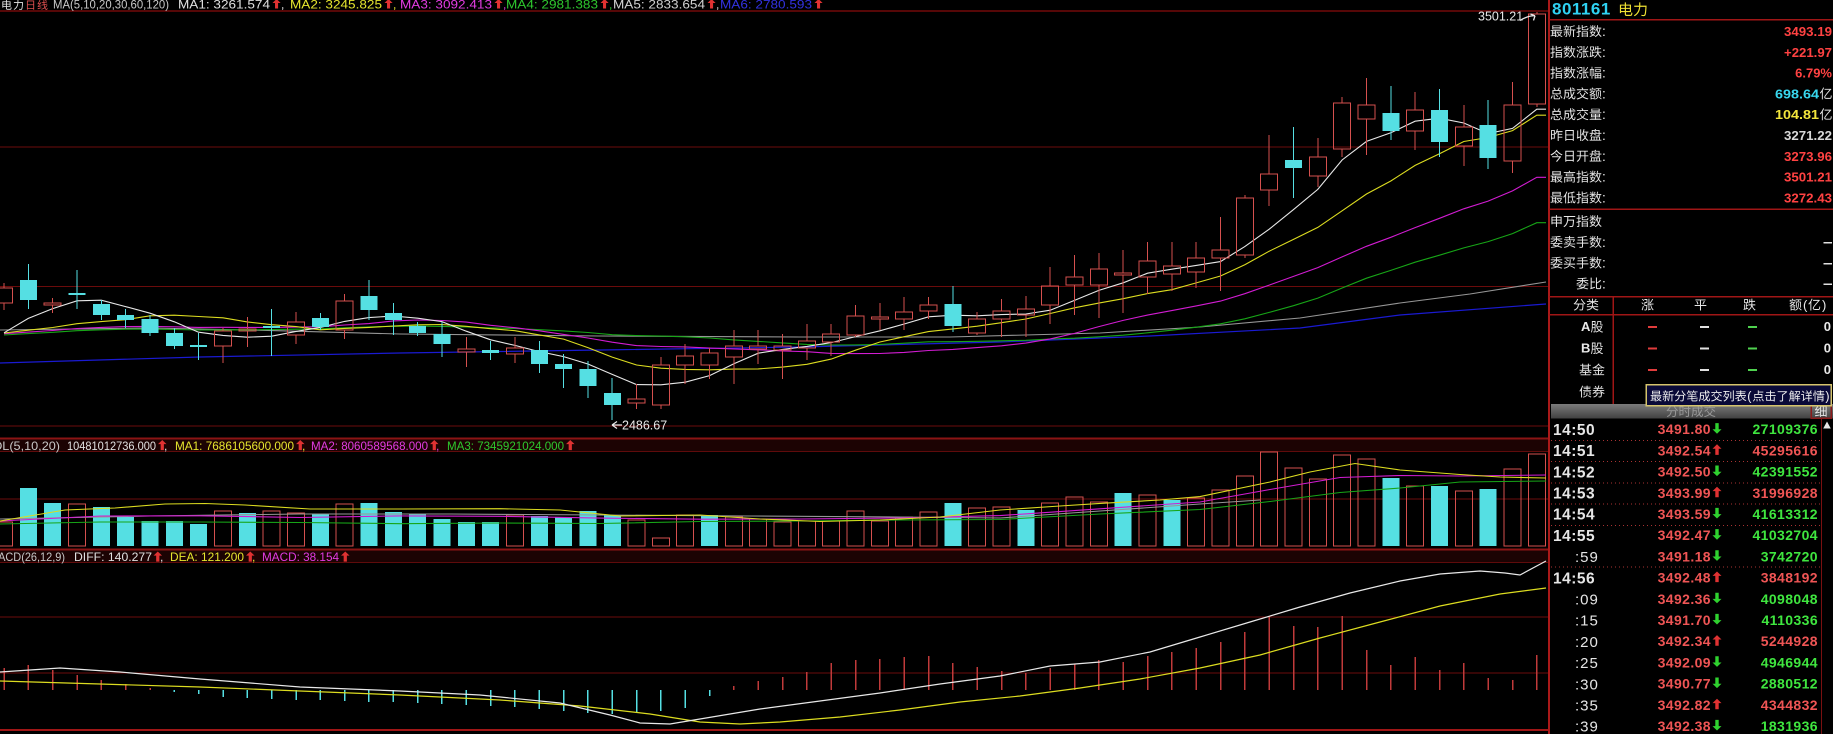  What do you see at coordinates (1684, 641) in the screenshot?
I see `svg-text: 3492.34` at bounding box center [1684, 641].